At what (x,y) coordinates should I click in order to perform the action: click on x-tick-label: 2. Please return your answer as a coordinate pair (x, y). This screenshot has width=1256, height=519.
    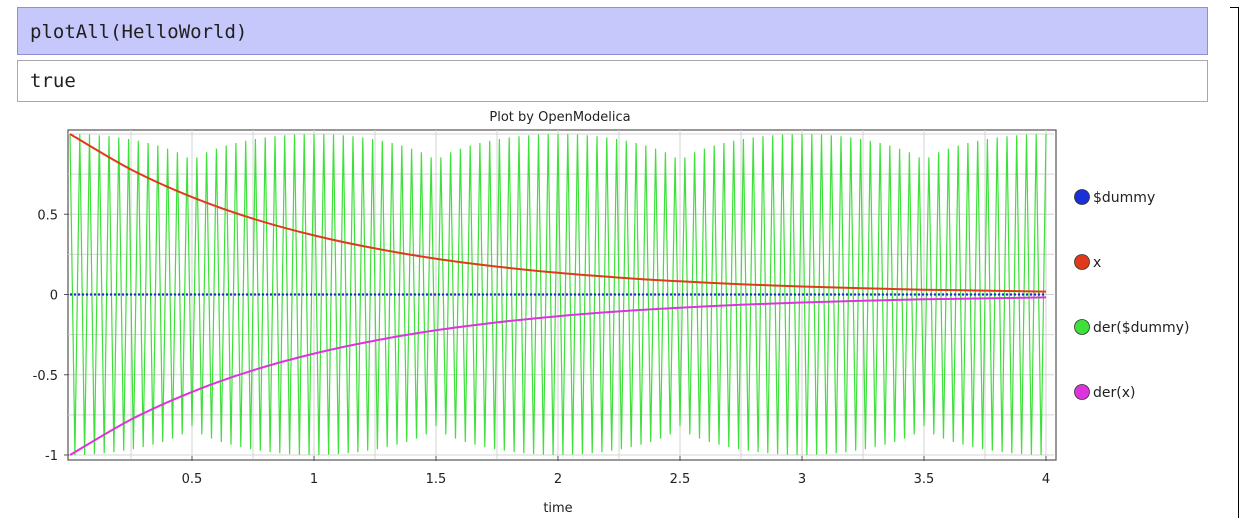
    Looking at the image, I should click on (558, 479).